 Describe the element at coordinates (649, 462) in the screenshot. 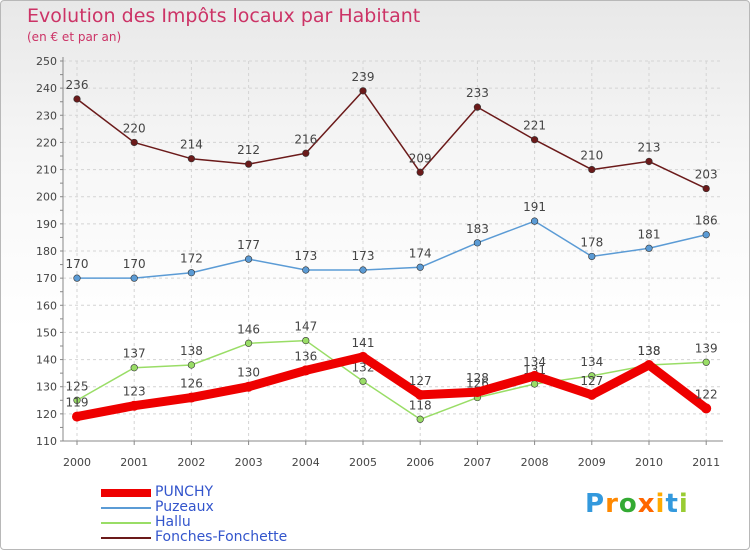

I see `x-tick-label: 2010` at that location.